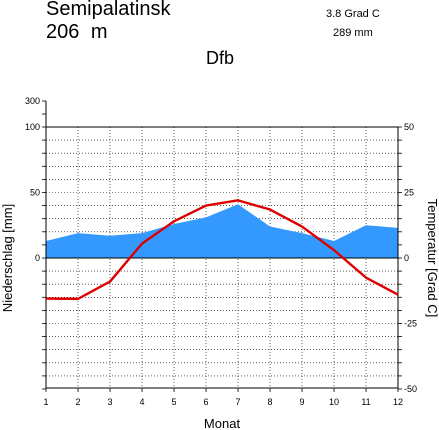 This screenshot has height=430, width=439. Describe the element at coordinates (334, 402) in the screenshot. I see `x-tick-label: 10` at that location.